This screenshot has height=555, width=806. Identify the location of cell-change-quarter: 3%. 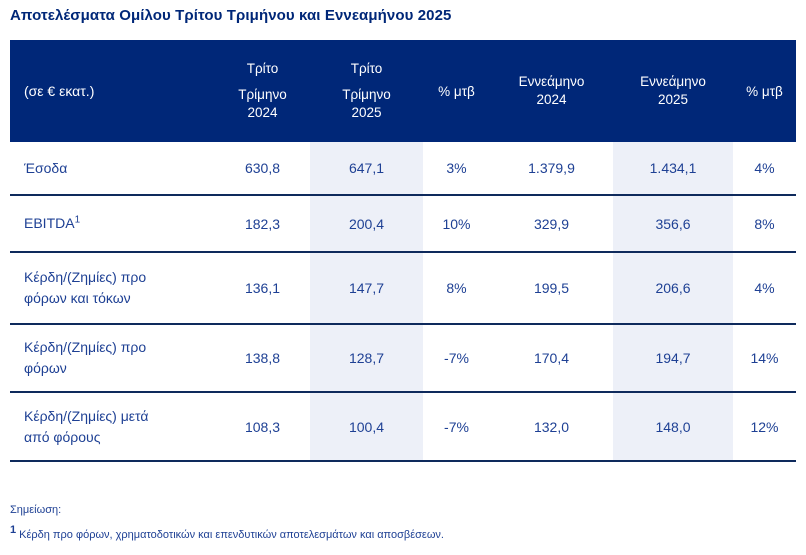
(456, 169).